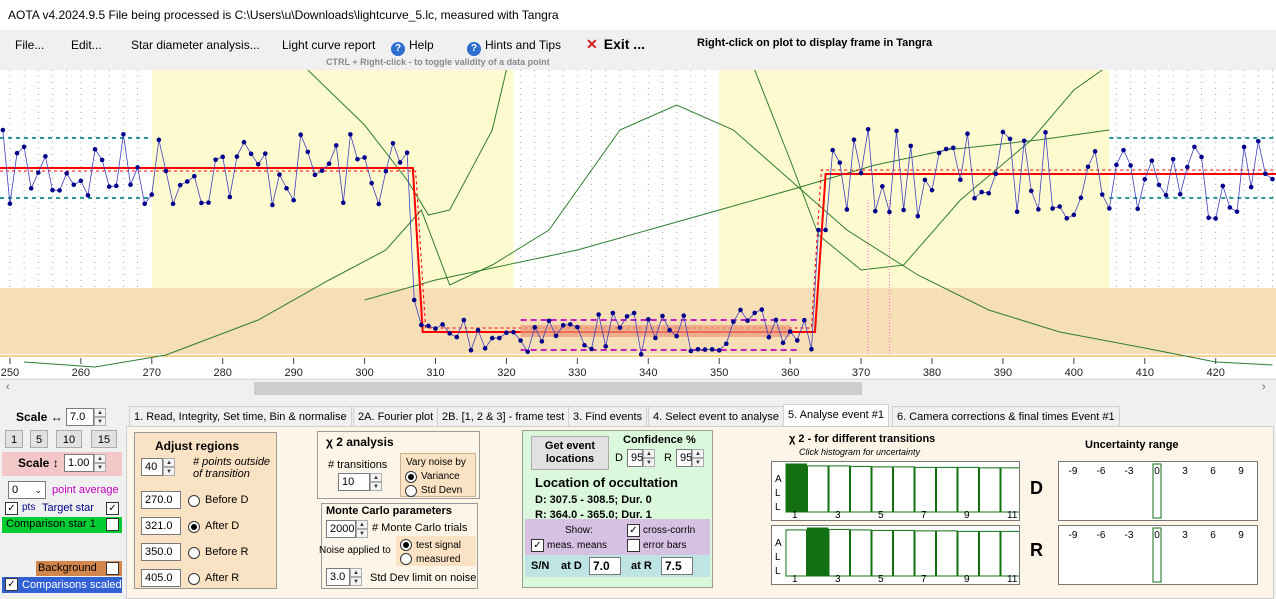 This screenshot has height=599, width=1276. Describe the element at coordinates (356, 572) in the screenshot. I see `sd-limit-up: ▲` at that location.